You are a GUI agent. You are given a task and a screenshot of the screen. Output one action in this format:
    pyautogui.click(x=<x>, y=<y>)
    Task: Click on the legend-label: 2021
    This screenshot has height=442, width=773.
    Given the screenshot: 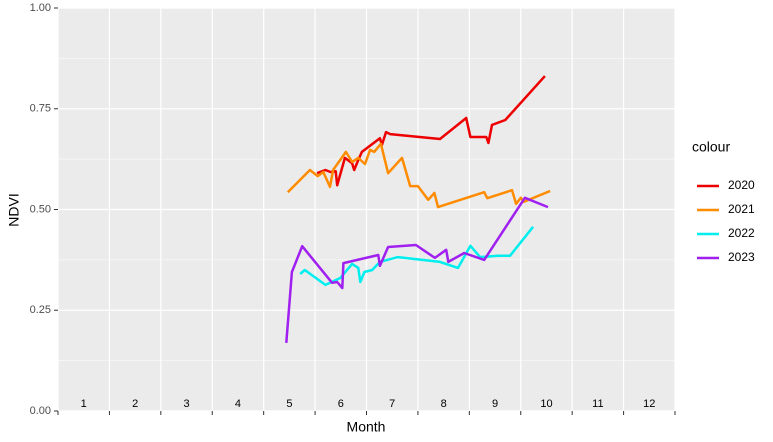 What is the action you would take?
    pyautogui.click(x=741, y=209)
    